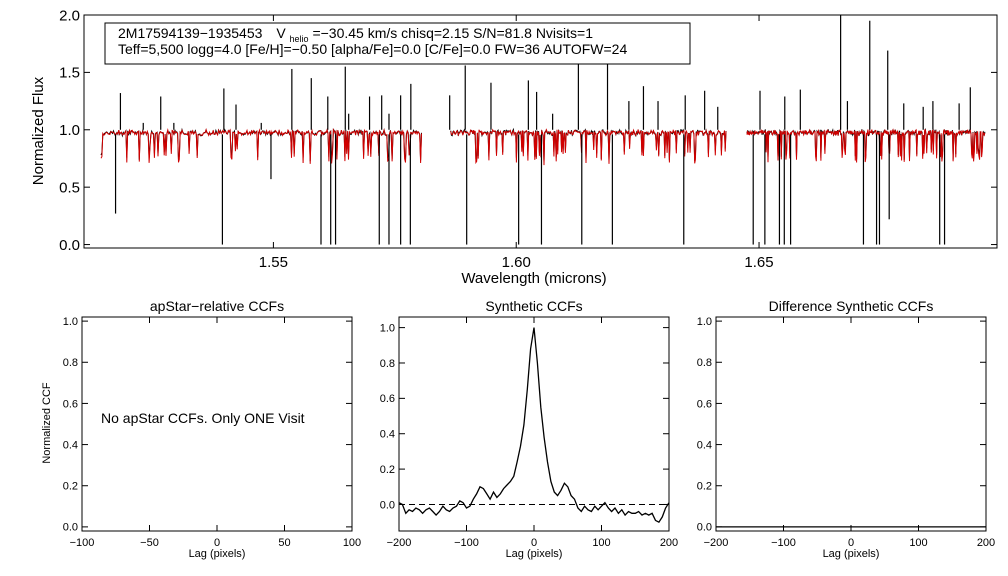  Describe the element at coordinates (704, 528) in the screenshot. I see `difference-ccf-y-tick-label: 0.0` at that location.